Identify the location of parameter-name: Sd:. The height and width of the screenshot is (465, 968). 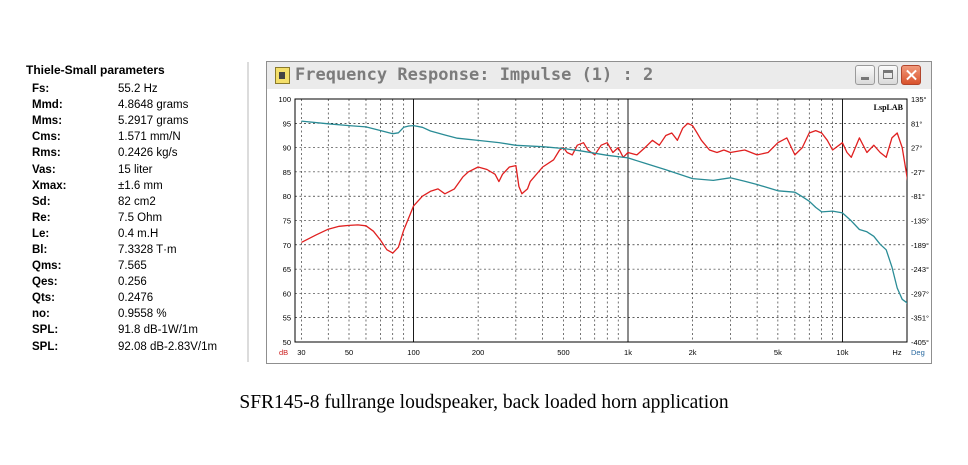
(41, 201).